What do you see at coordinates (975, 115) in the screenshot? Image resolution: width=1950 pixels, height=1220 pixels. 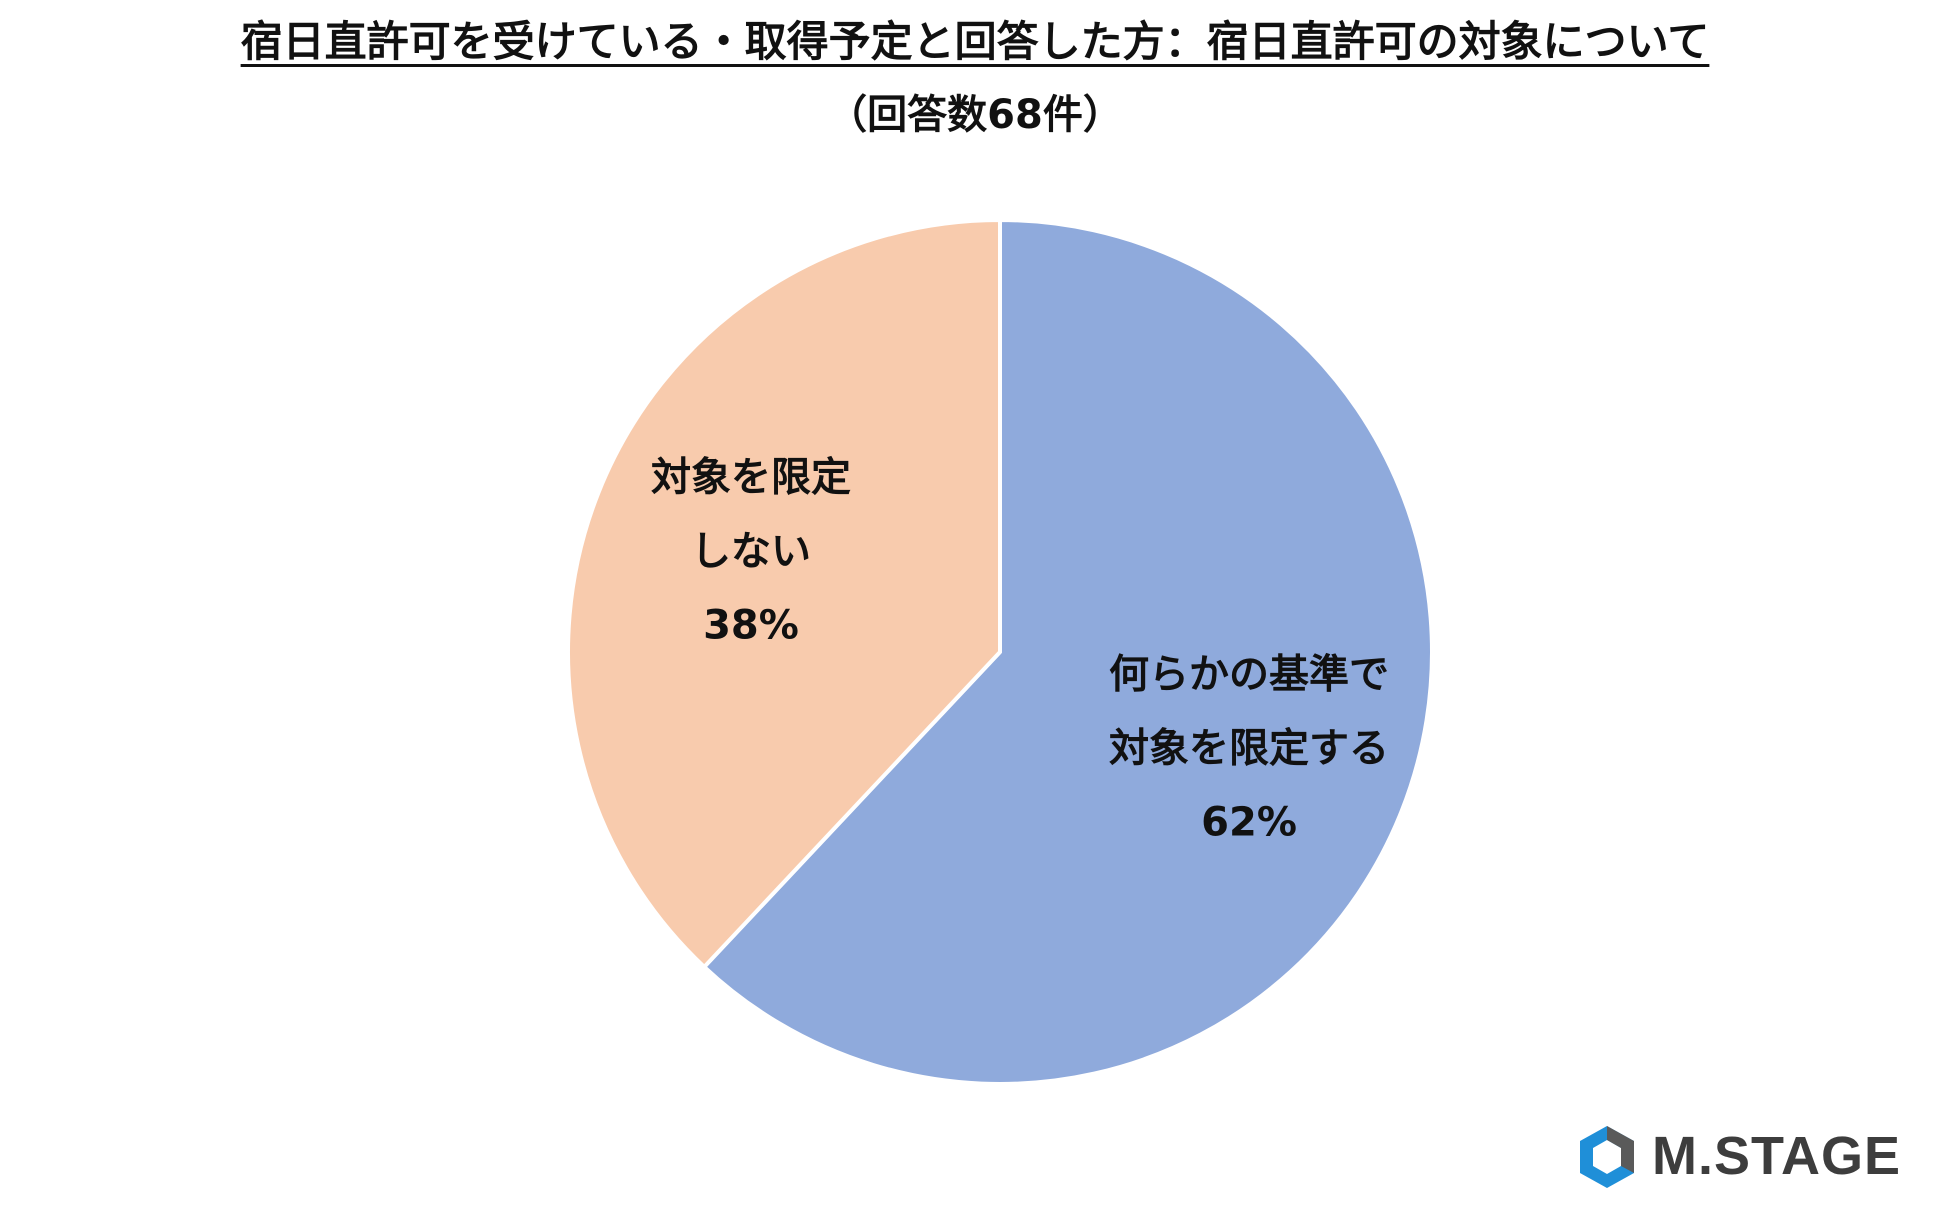 I see `chart-subtitle: （回答数68件）` at bounding box center [975, 115].